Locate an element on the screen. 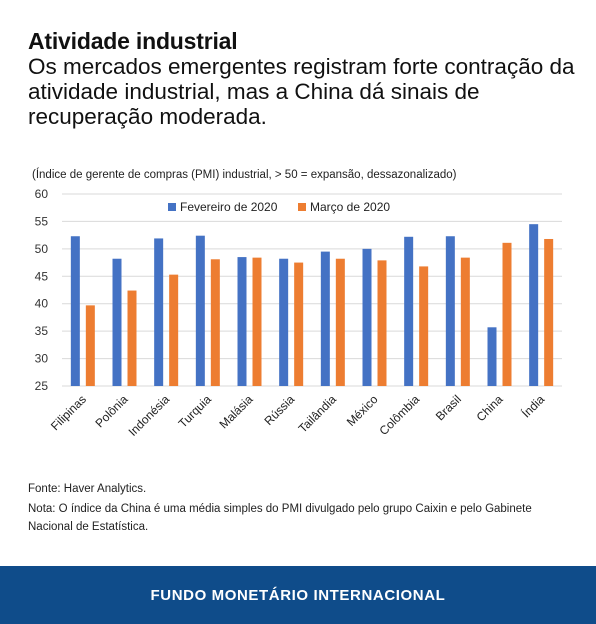 This screenshot has height=624, width=596. x-tick-label: Turquia is located at coordinates (195, 411).